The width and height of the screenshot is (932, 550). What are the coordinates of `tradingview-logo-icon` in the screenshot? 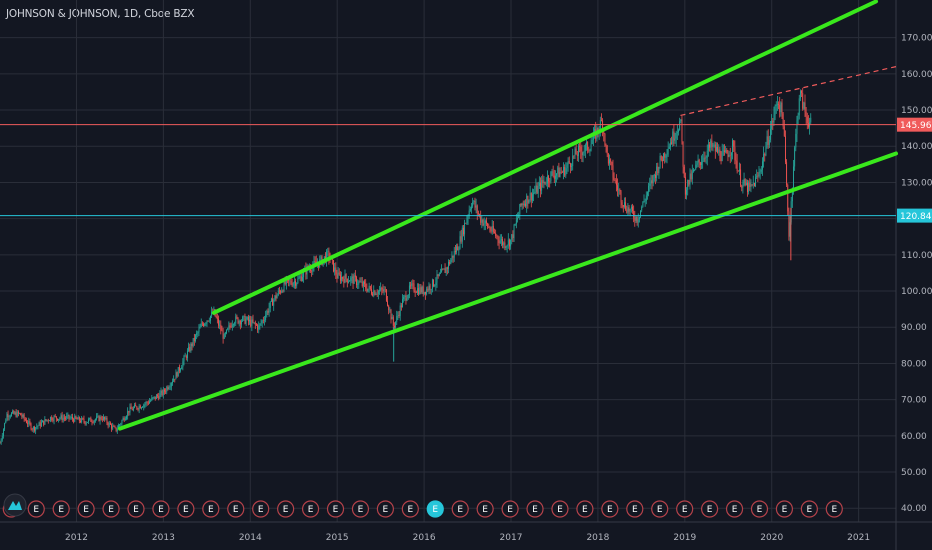 It's located at (15, 505).